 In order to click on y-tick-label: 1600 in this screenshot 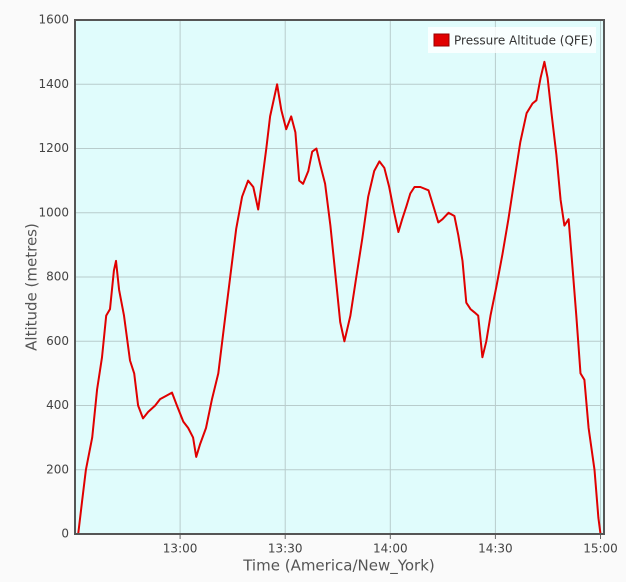, I will do `click(53, 20)`.